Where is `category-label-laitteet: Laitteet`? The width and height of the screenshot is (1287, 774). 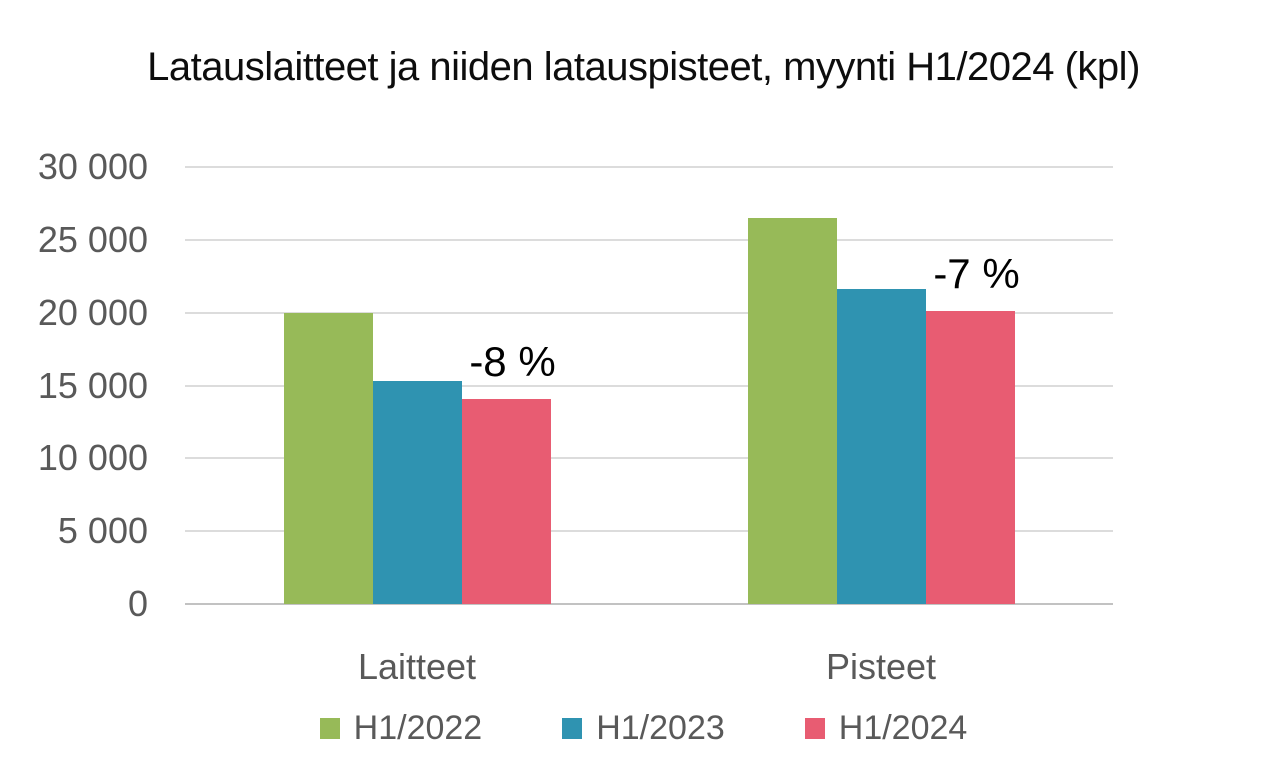
category-label-laitteet: Laitteet is located at coordinates (417, 666).